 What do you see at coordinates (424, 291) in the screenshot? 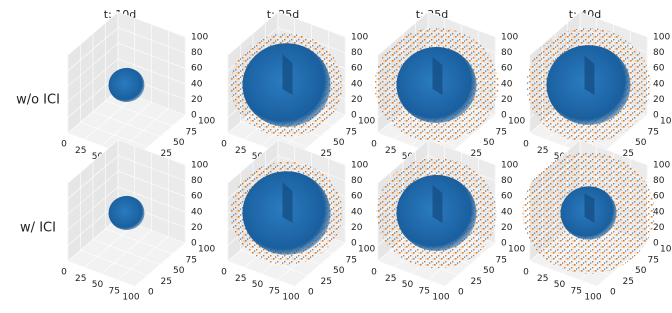
I see `x-tick-label: 75` at bounding box center [424, 291].